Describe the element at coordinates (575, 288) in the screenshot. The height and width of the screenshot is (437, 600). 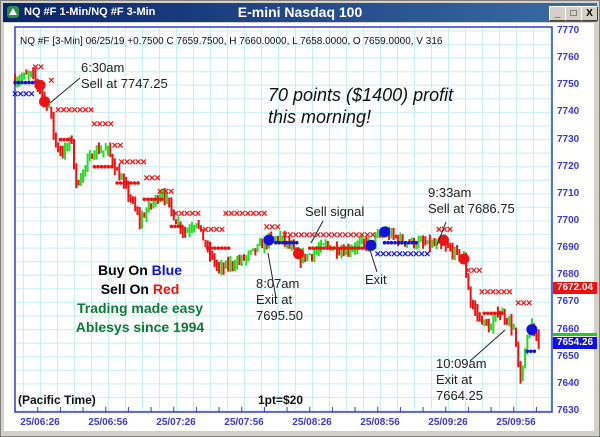
I see `price-tag-red: 7672.04` at that location.